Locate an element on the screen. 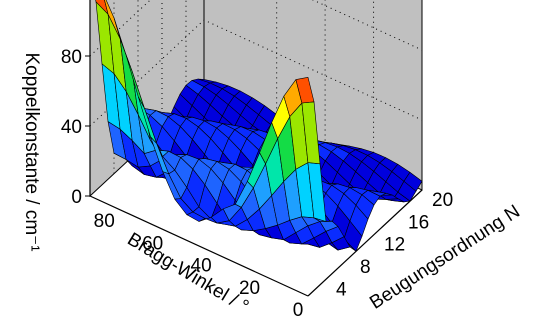 Image resolution: width=534 pixels, height=333 pixels. x-axis-label: Bragg-Winkel / ° is located at coordinates (188, 273).